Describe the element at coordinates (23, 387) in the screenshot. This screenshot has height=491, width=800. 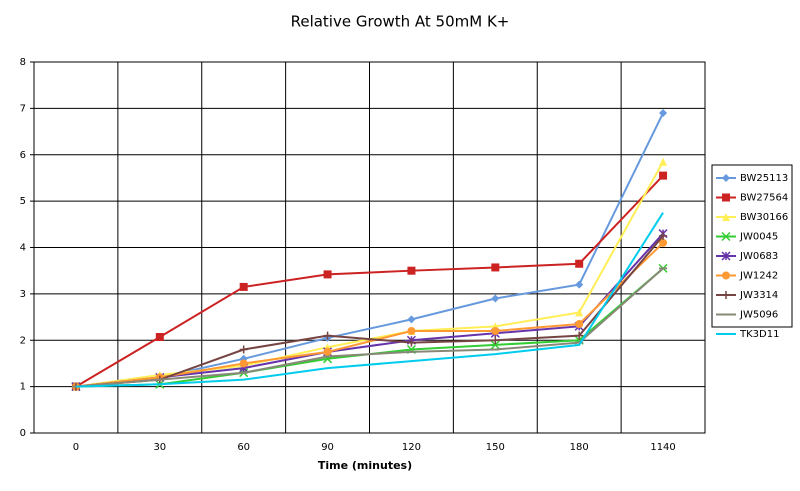
I see `y-tick-label: 1` at that location.